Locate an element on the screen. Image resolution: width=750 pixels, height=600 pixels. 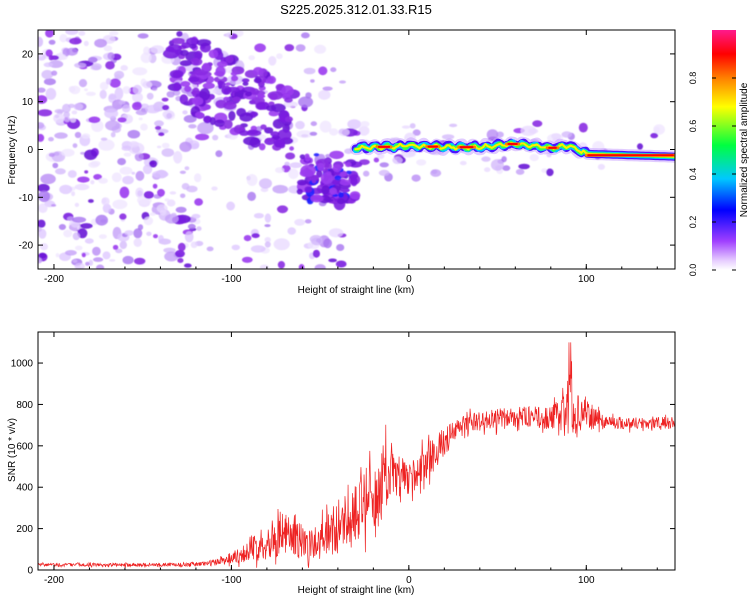
snr-ytick-label: 0 is located at coordinates (30, 571).